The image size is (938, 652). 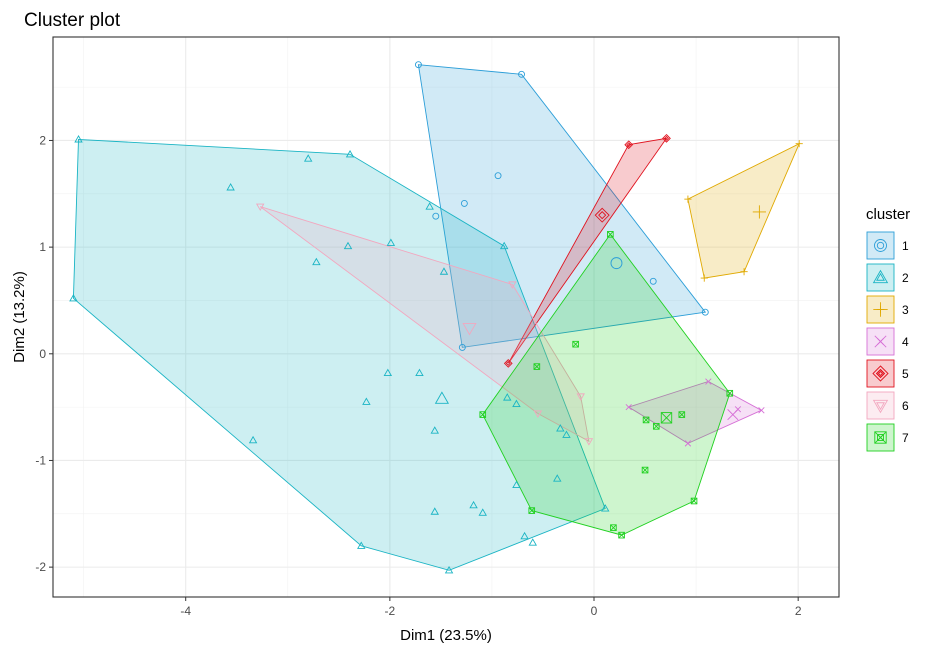 What do you see at coordinates (42, 140) in the screenshot?
I see `y-tick-label: 2` at bounding box center [42, 140].